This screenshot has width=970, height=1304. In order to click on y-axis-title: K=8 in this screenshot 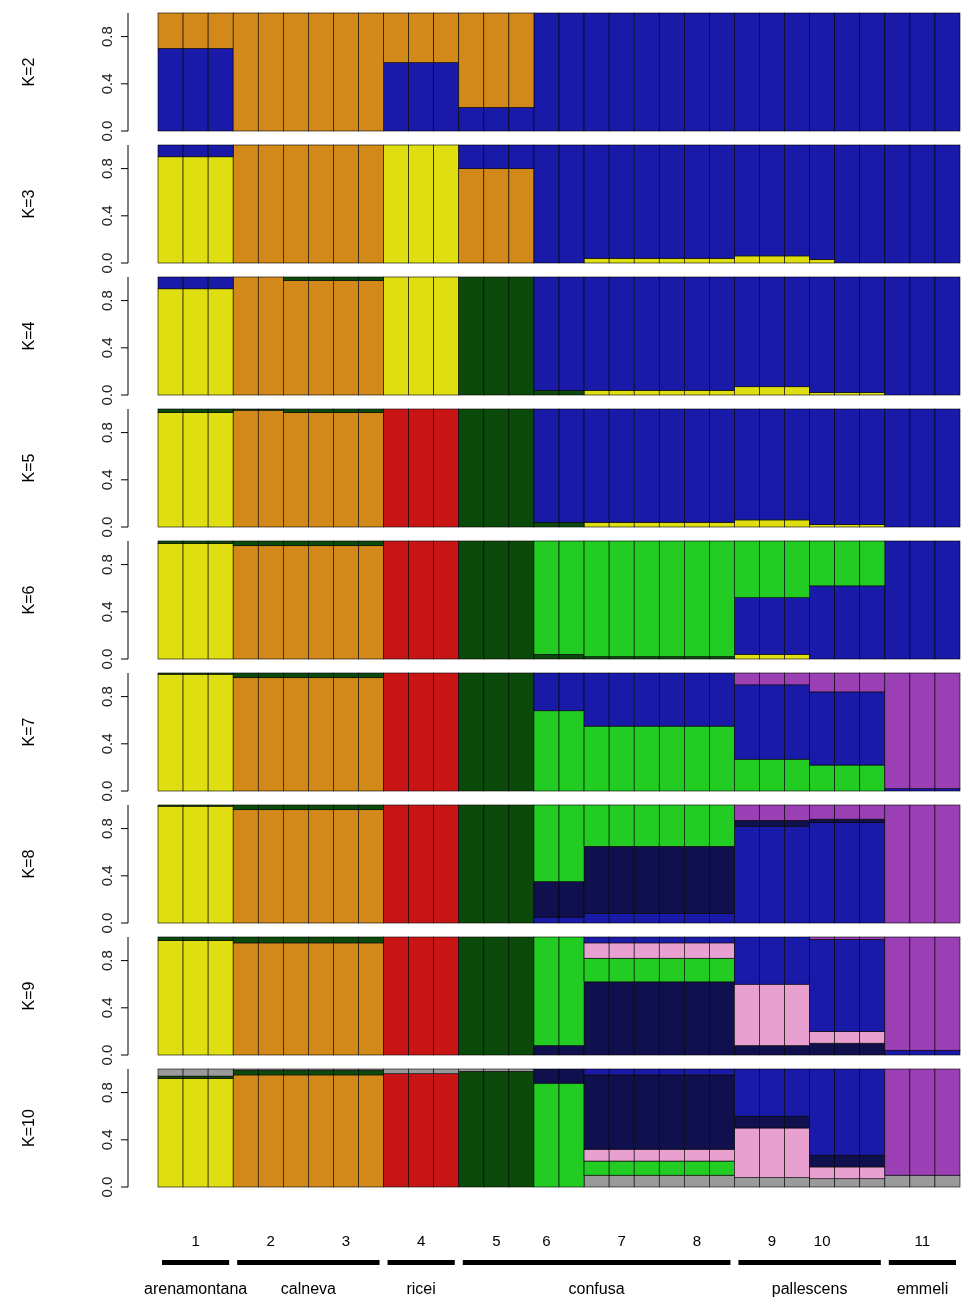, I will do `click(28, 864)`.